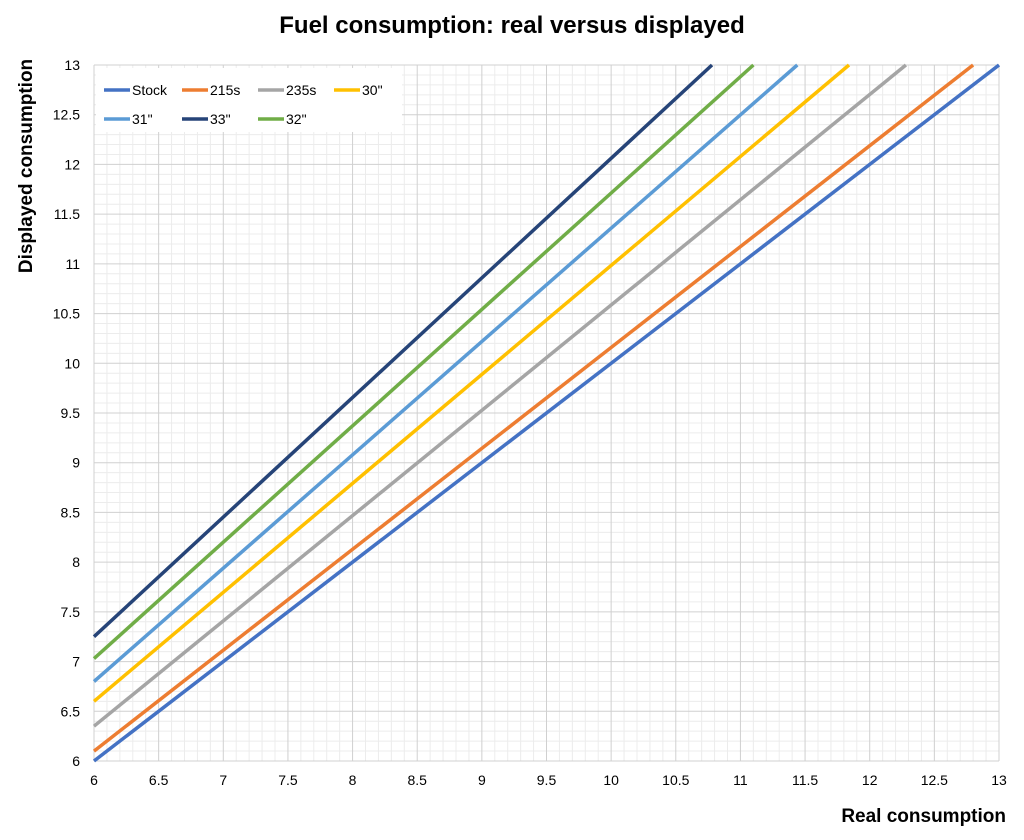  I want to click on x-tick-label: 11.5, so click(805, 780).